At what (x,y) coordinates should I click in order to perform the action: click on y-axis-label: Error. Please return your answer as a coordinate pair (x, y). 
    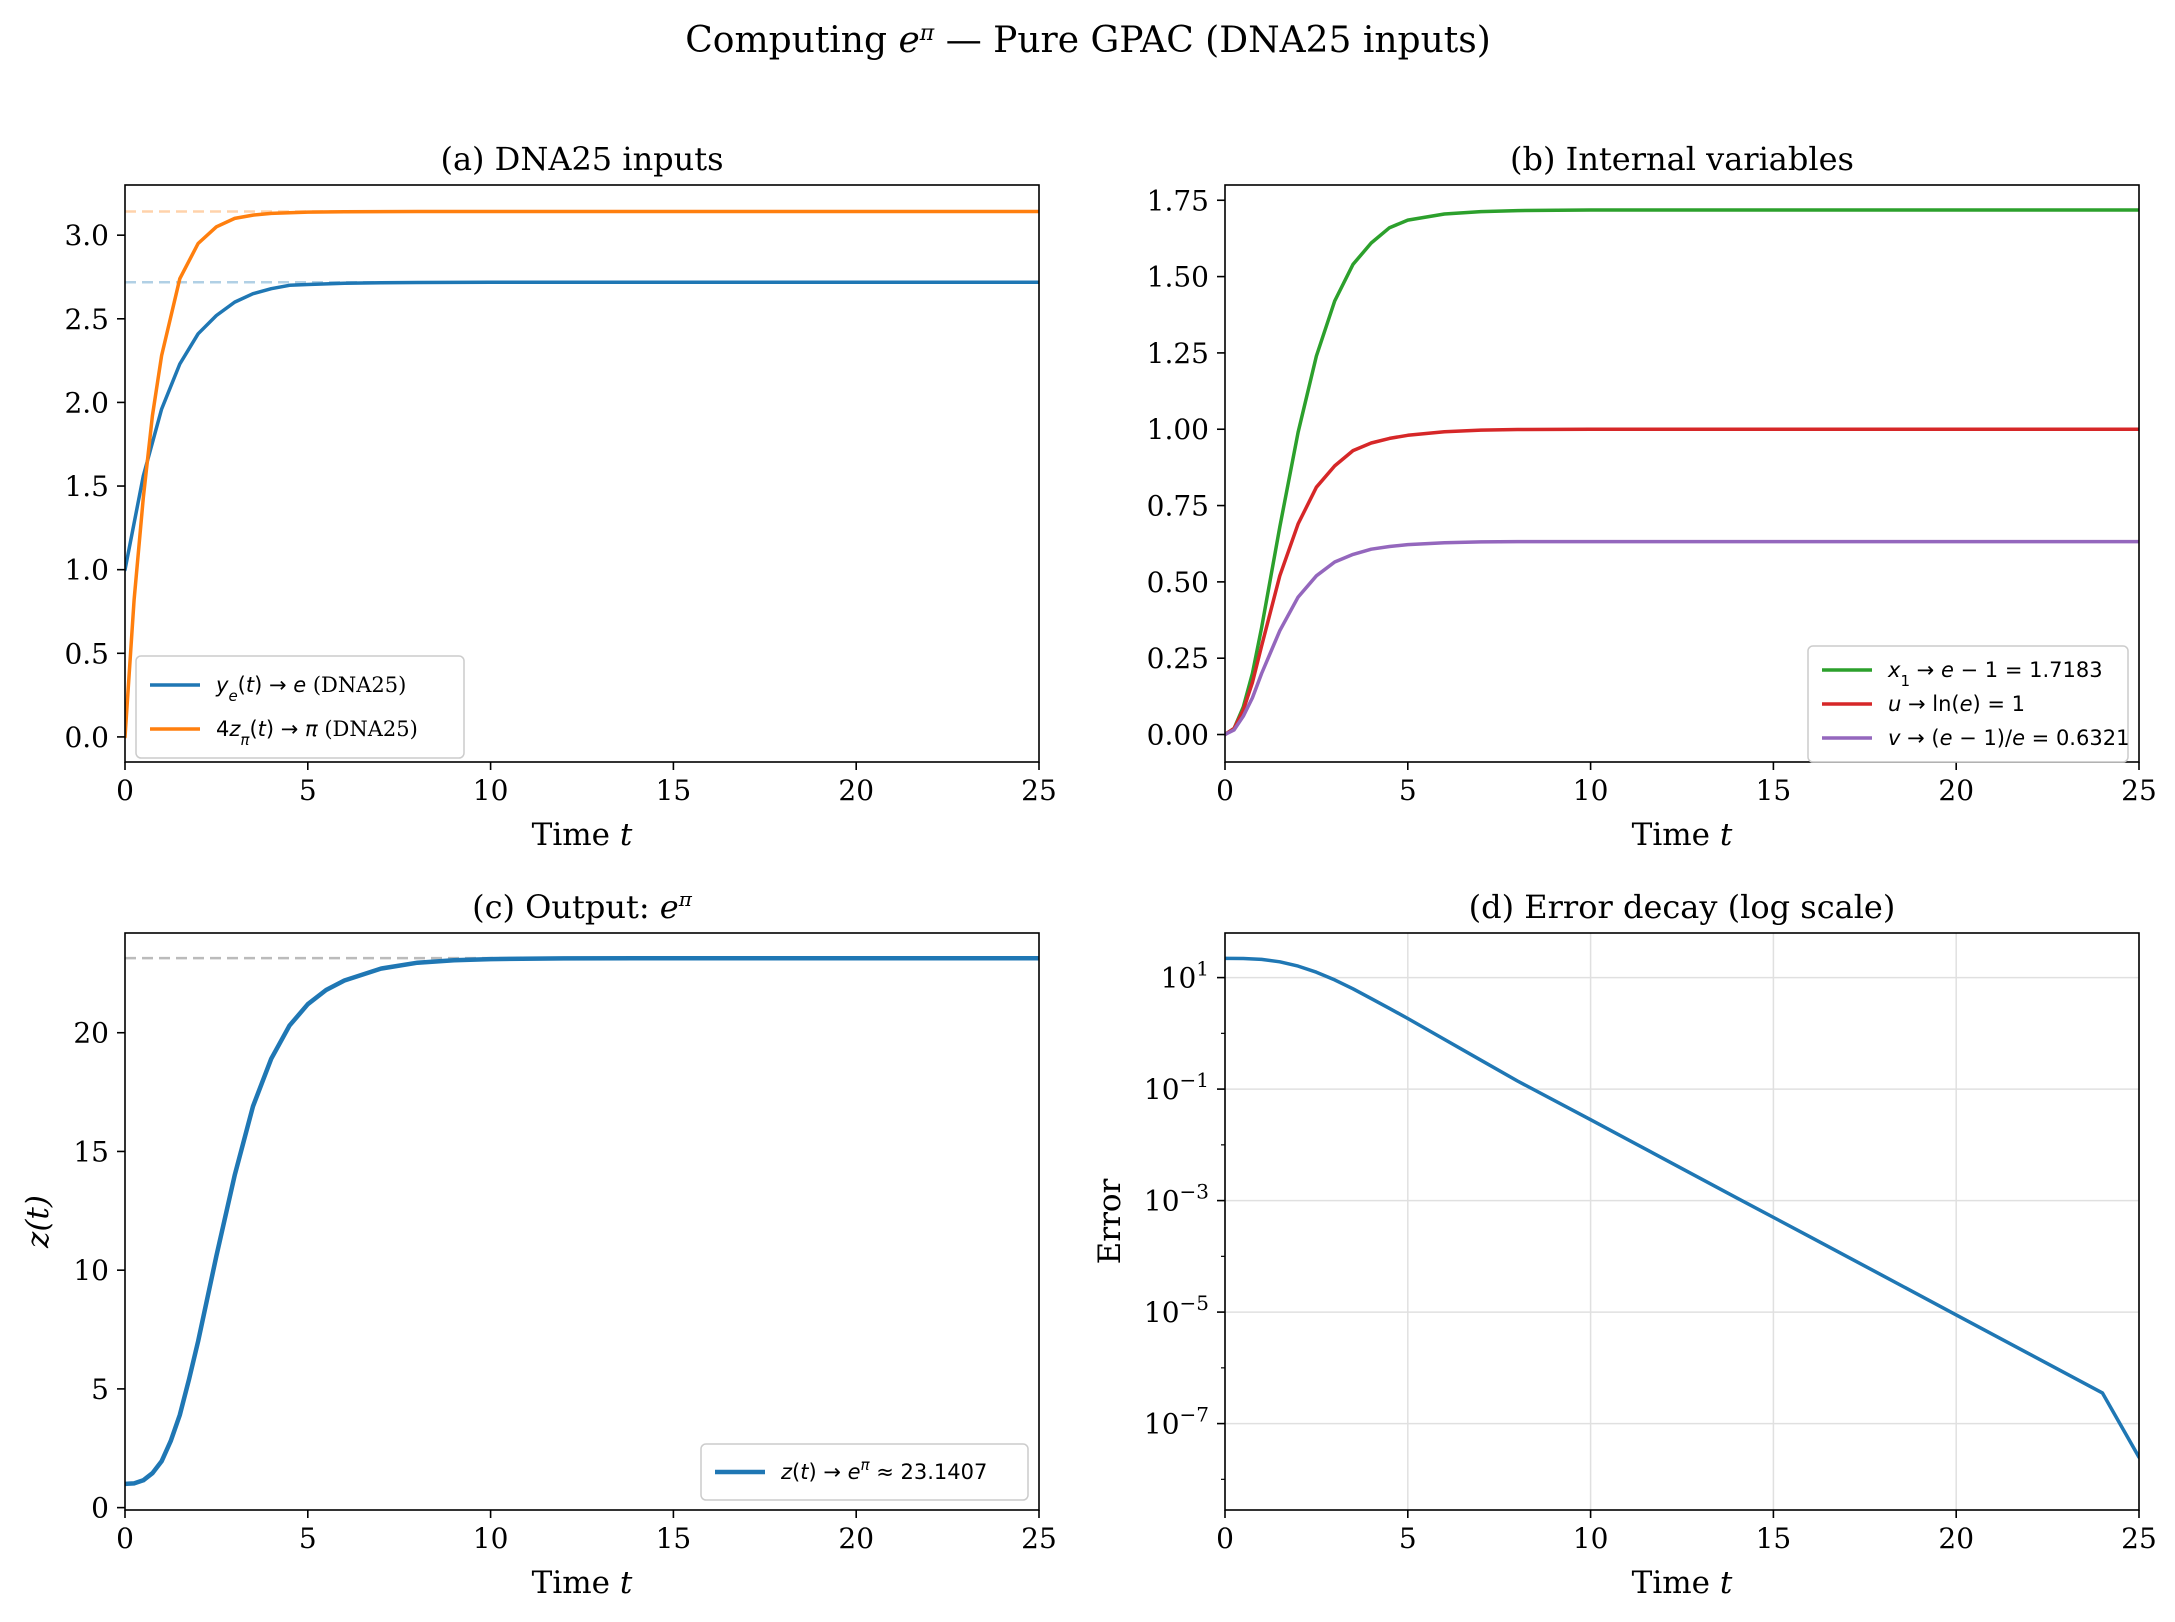
    Looking at the image, I should click on (1110, 1221).